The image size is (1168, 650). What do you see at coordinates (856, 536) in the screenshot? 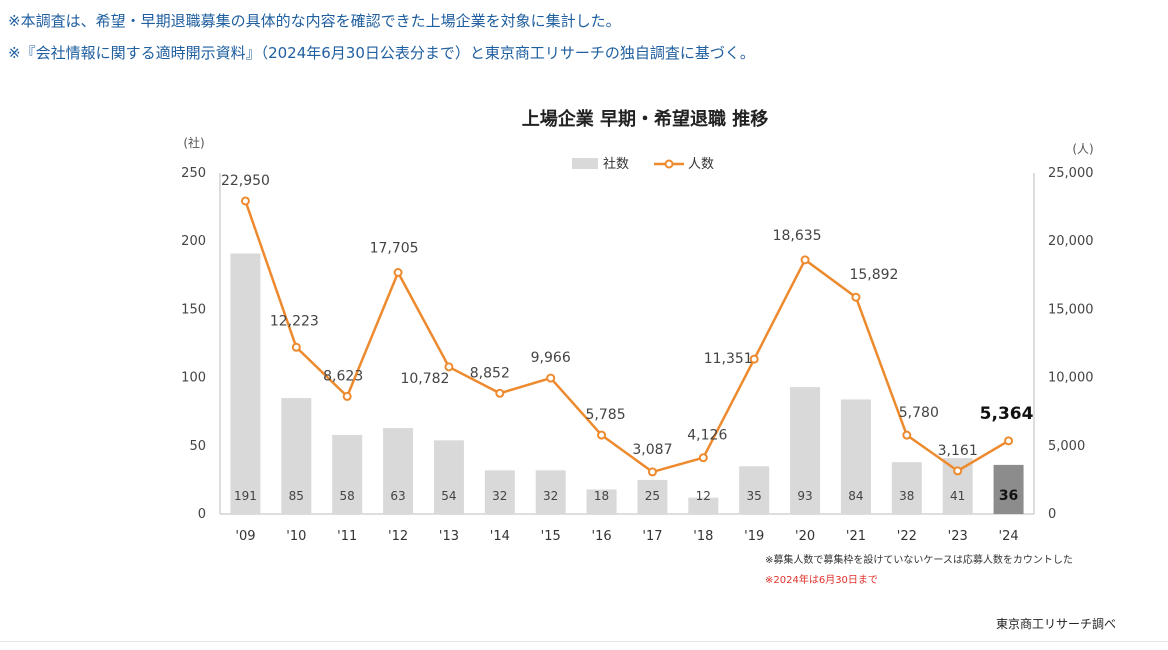
I see `x-tick-label: '21` at bounding box center [856, 536].